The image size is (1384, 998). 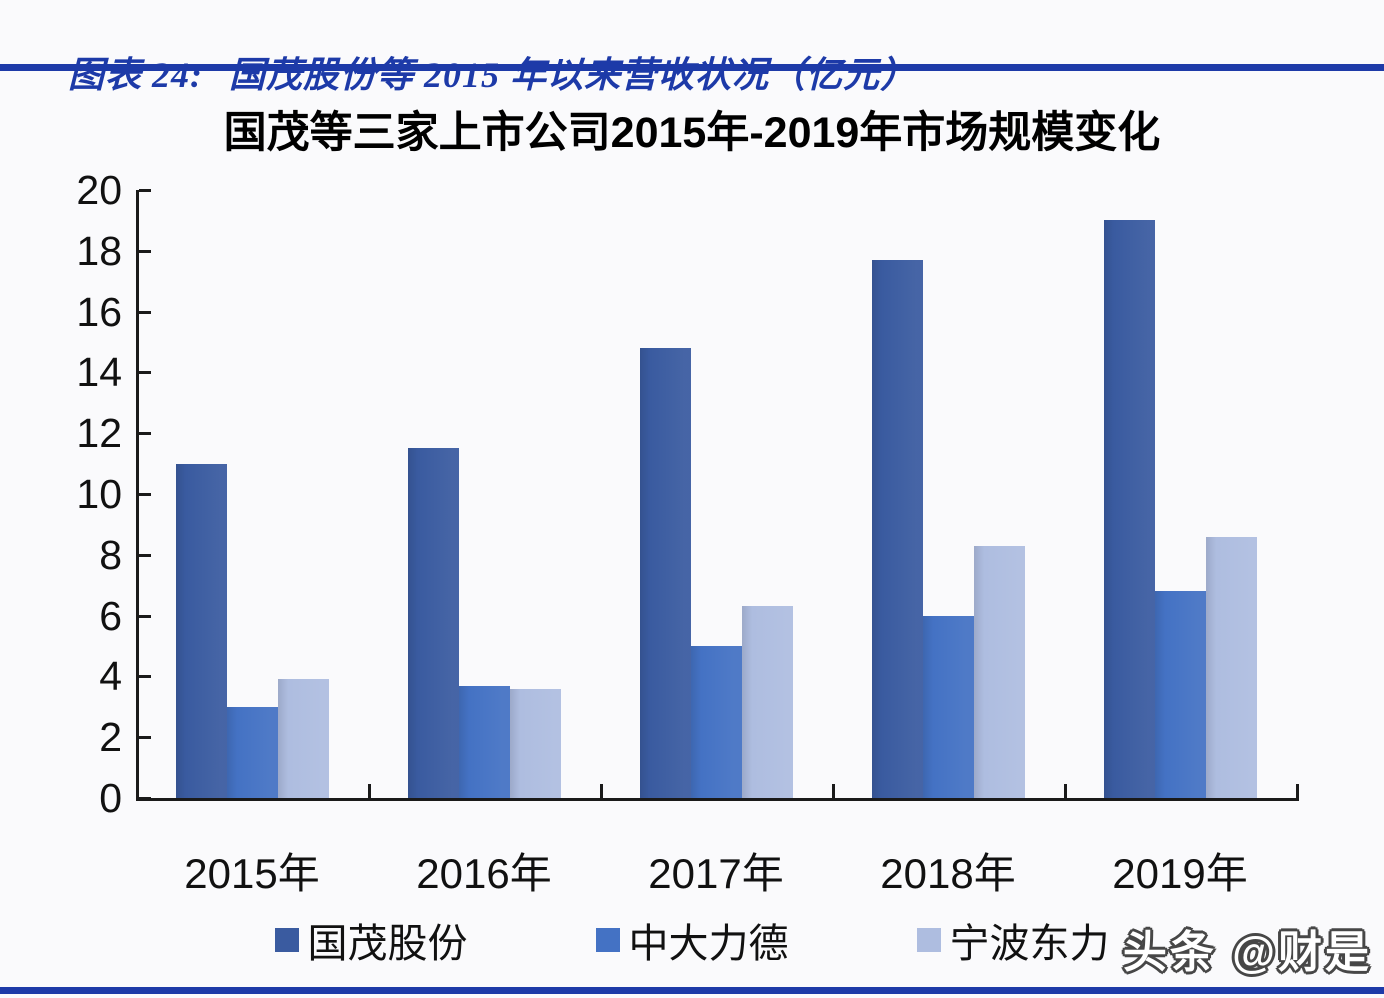 I want to click on y-tick-label: 16, so click(x=99, y=311).